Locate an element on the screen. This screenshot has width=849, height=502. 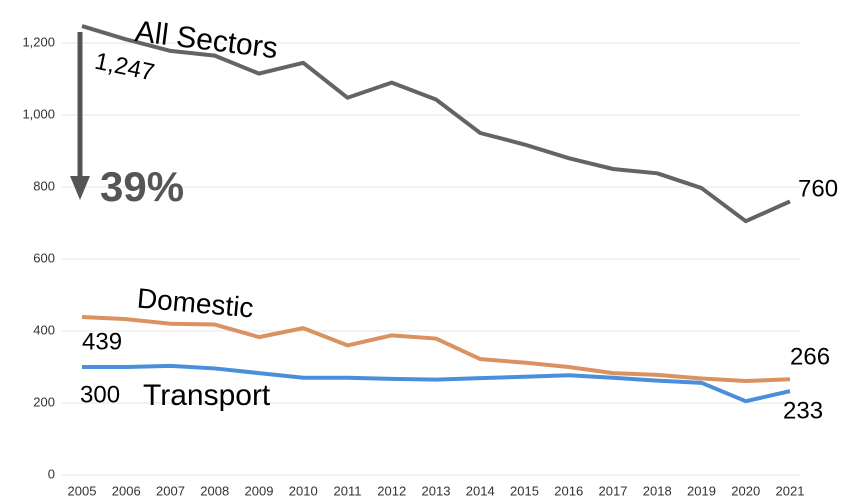
value-label: 439 is located at coordinates (102, 341).